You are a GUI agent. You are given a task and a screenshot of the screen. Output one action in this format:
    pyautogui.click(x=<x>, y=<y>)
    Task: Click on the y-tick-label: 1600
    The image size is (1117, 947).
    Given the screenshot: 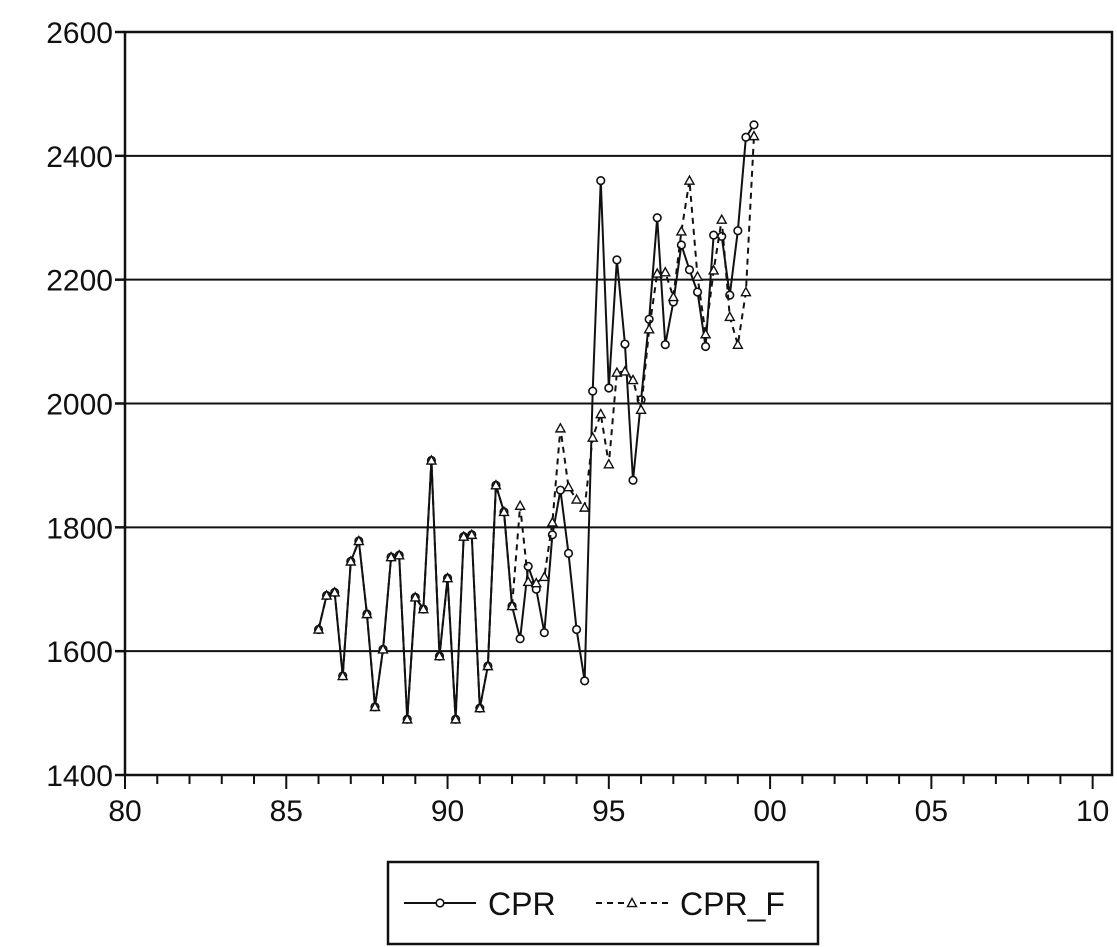 What is the action you would take?
    pyautogui.click(x=79, y=652)
    